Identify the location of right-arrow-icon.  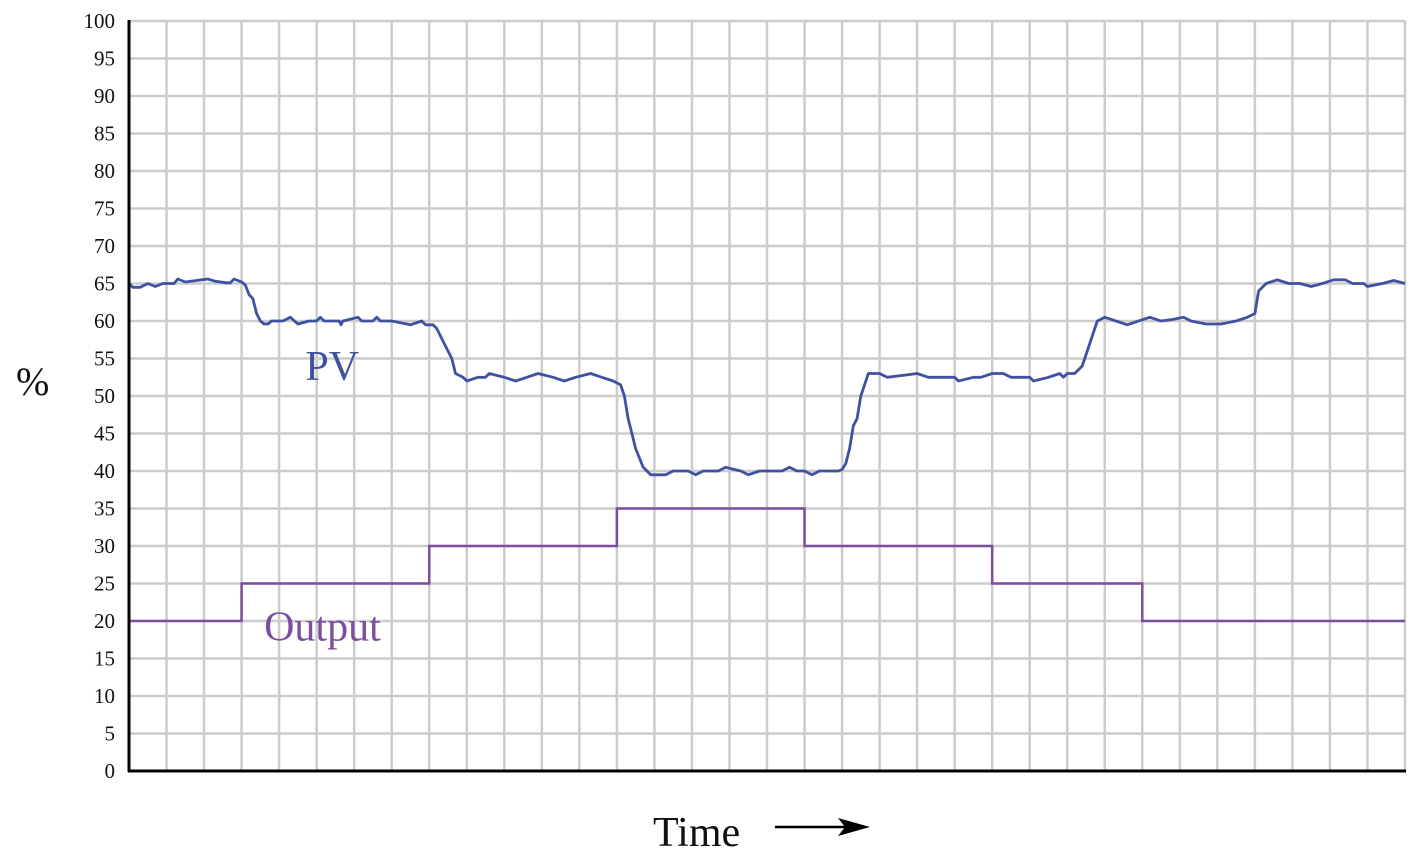
(822, 827).